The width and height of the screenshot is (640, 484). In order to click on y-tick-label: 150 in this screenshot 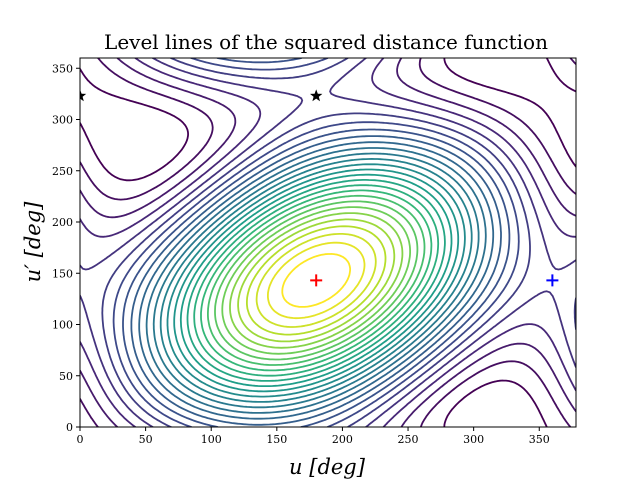, I will do `click(62, 273)`.